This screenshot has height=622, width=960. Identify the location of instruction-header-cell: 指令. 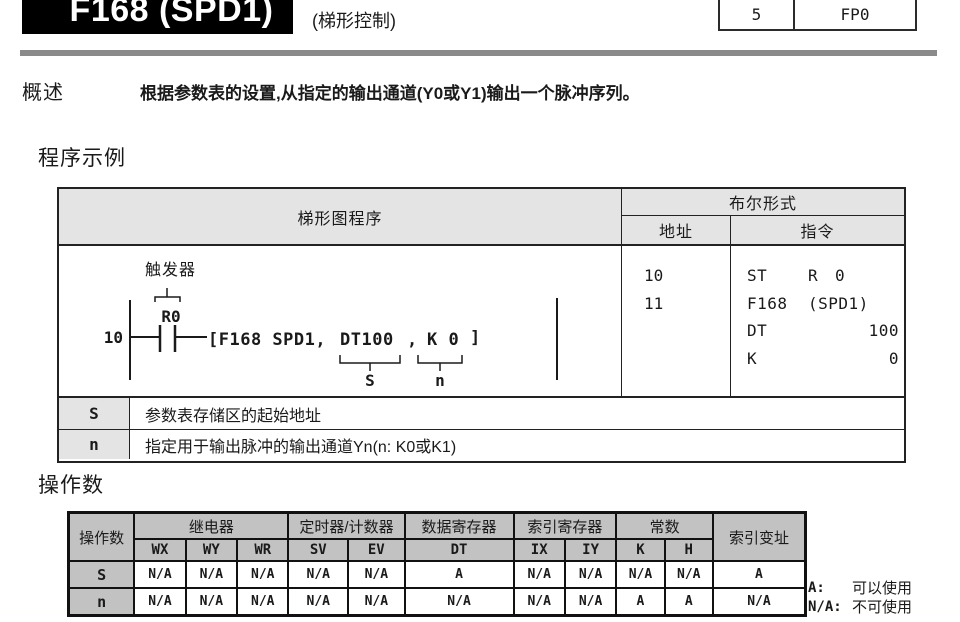
(817, 232).